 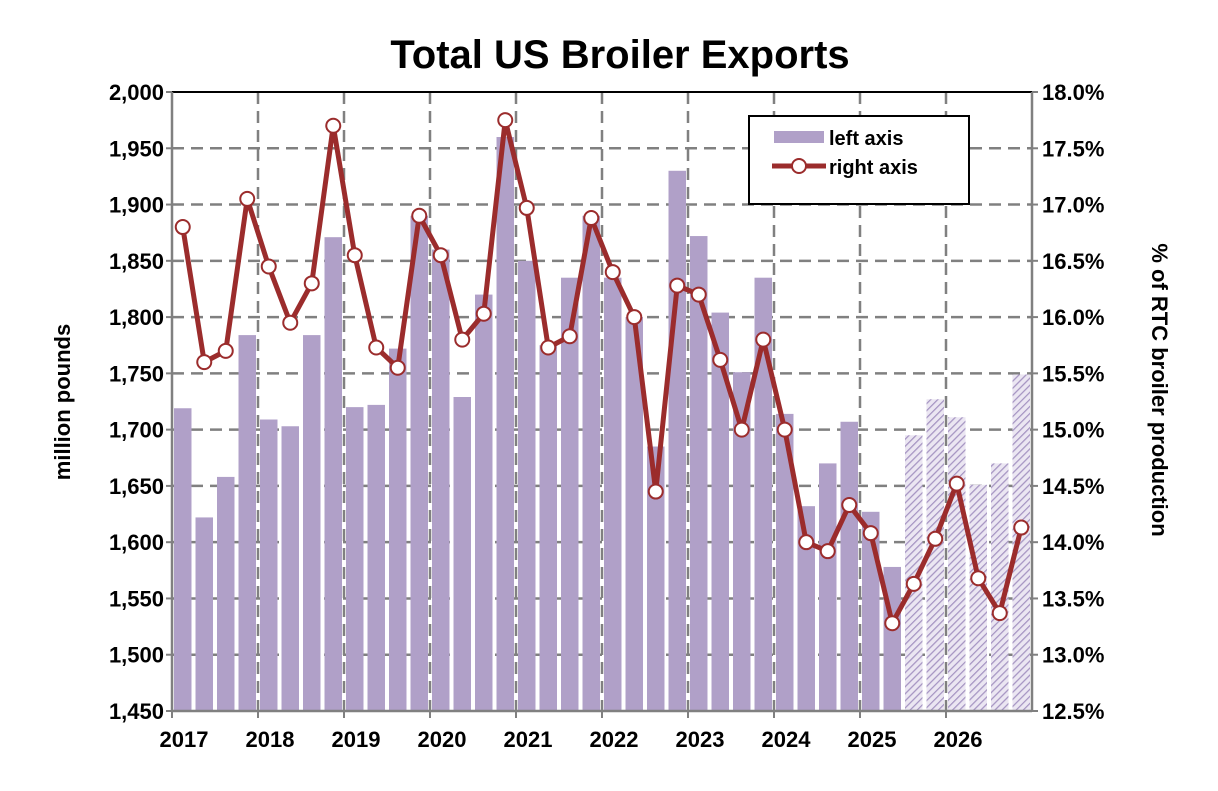 What do you see at coordinates (799, 166) in the screenshot?
I see `legend-marker` at bounding box center [799, 166].